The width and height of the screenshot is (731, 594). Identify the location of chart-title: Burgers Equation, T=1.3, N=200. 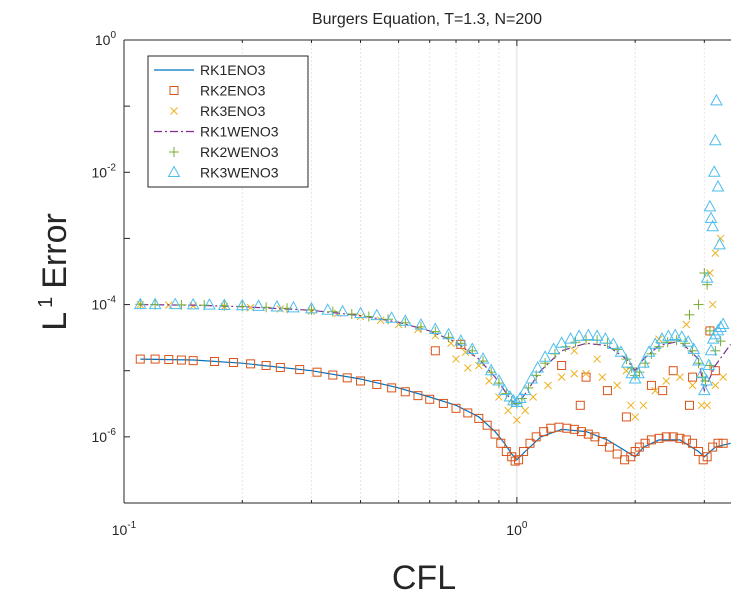
(427, 19).